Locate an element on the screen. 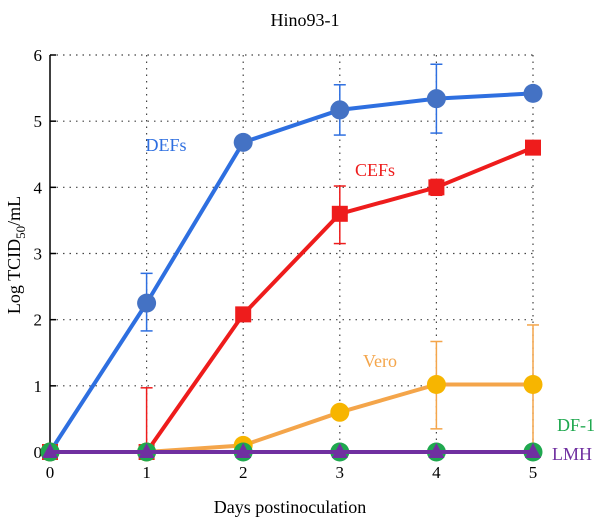 This screenshot has height=521, width=600. y-tick-label-2: 2 is located at coordinates (38, 320).